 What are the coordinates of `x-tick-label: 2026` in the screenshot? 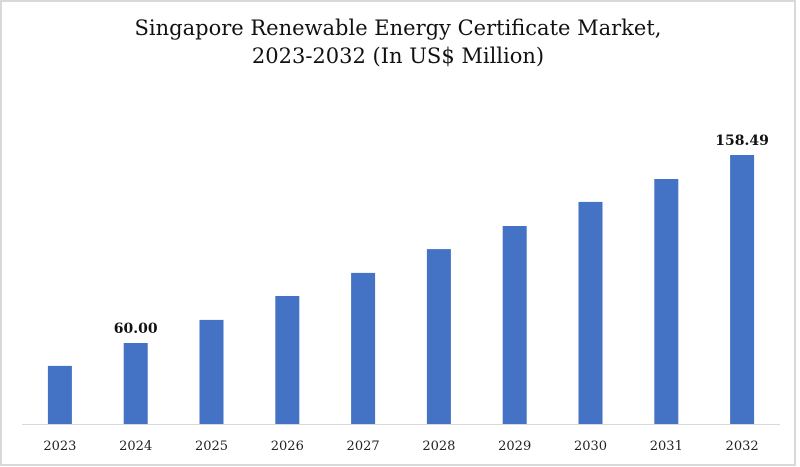 It's located at (287, 446).